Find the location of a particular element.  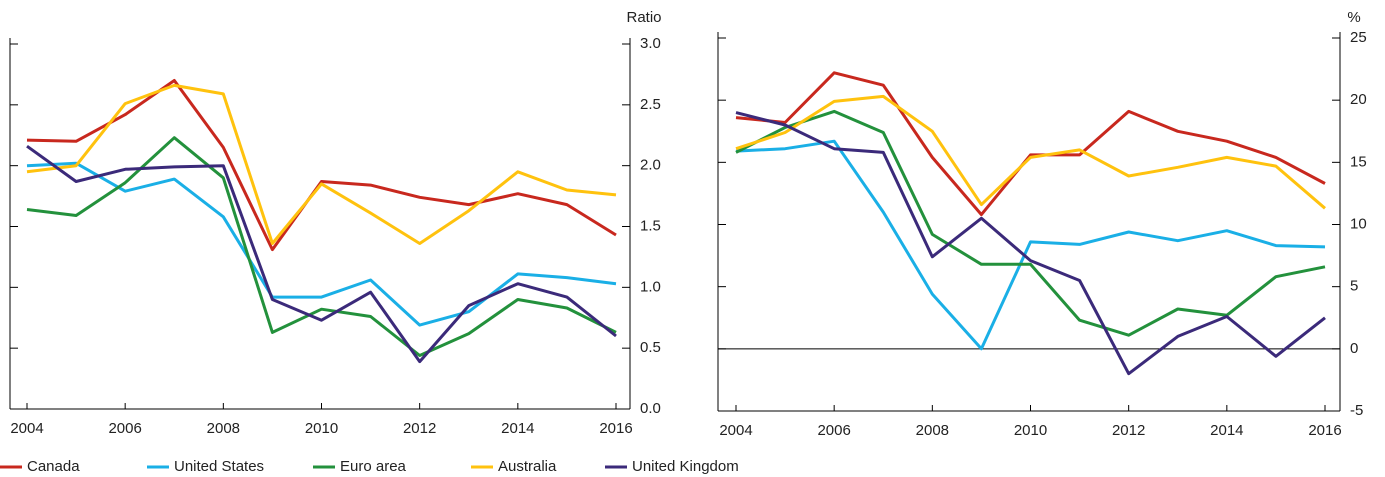

y-tick-label: 3.0 is located at coordinates (650, 43).